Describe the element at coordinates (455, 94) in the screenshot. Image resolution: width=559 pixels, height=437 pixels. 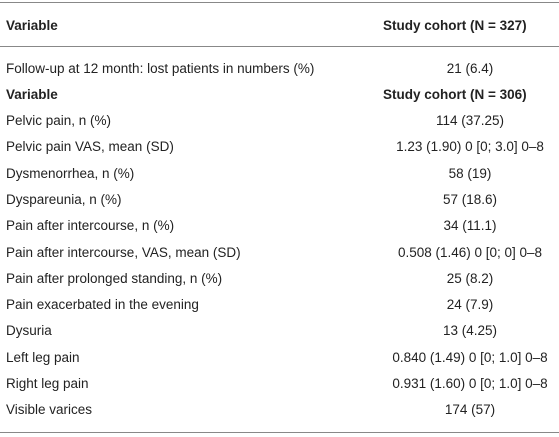
I see `subheader-cell: Study cohort (N = 306)` at that location.